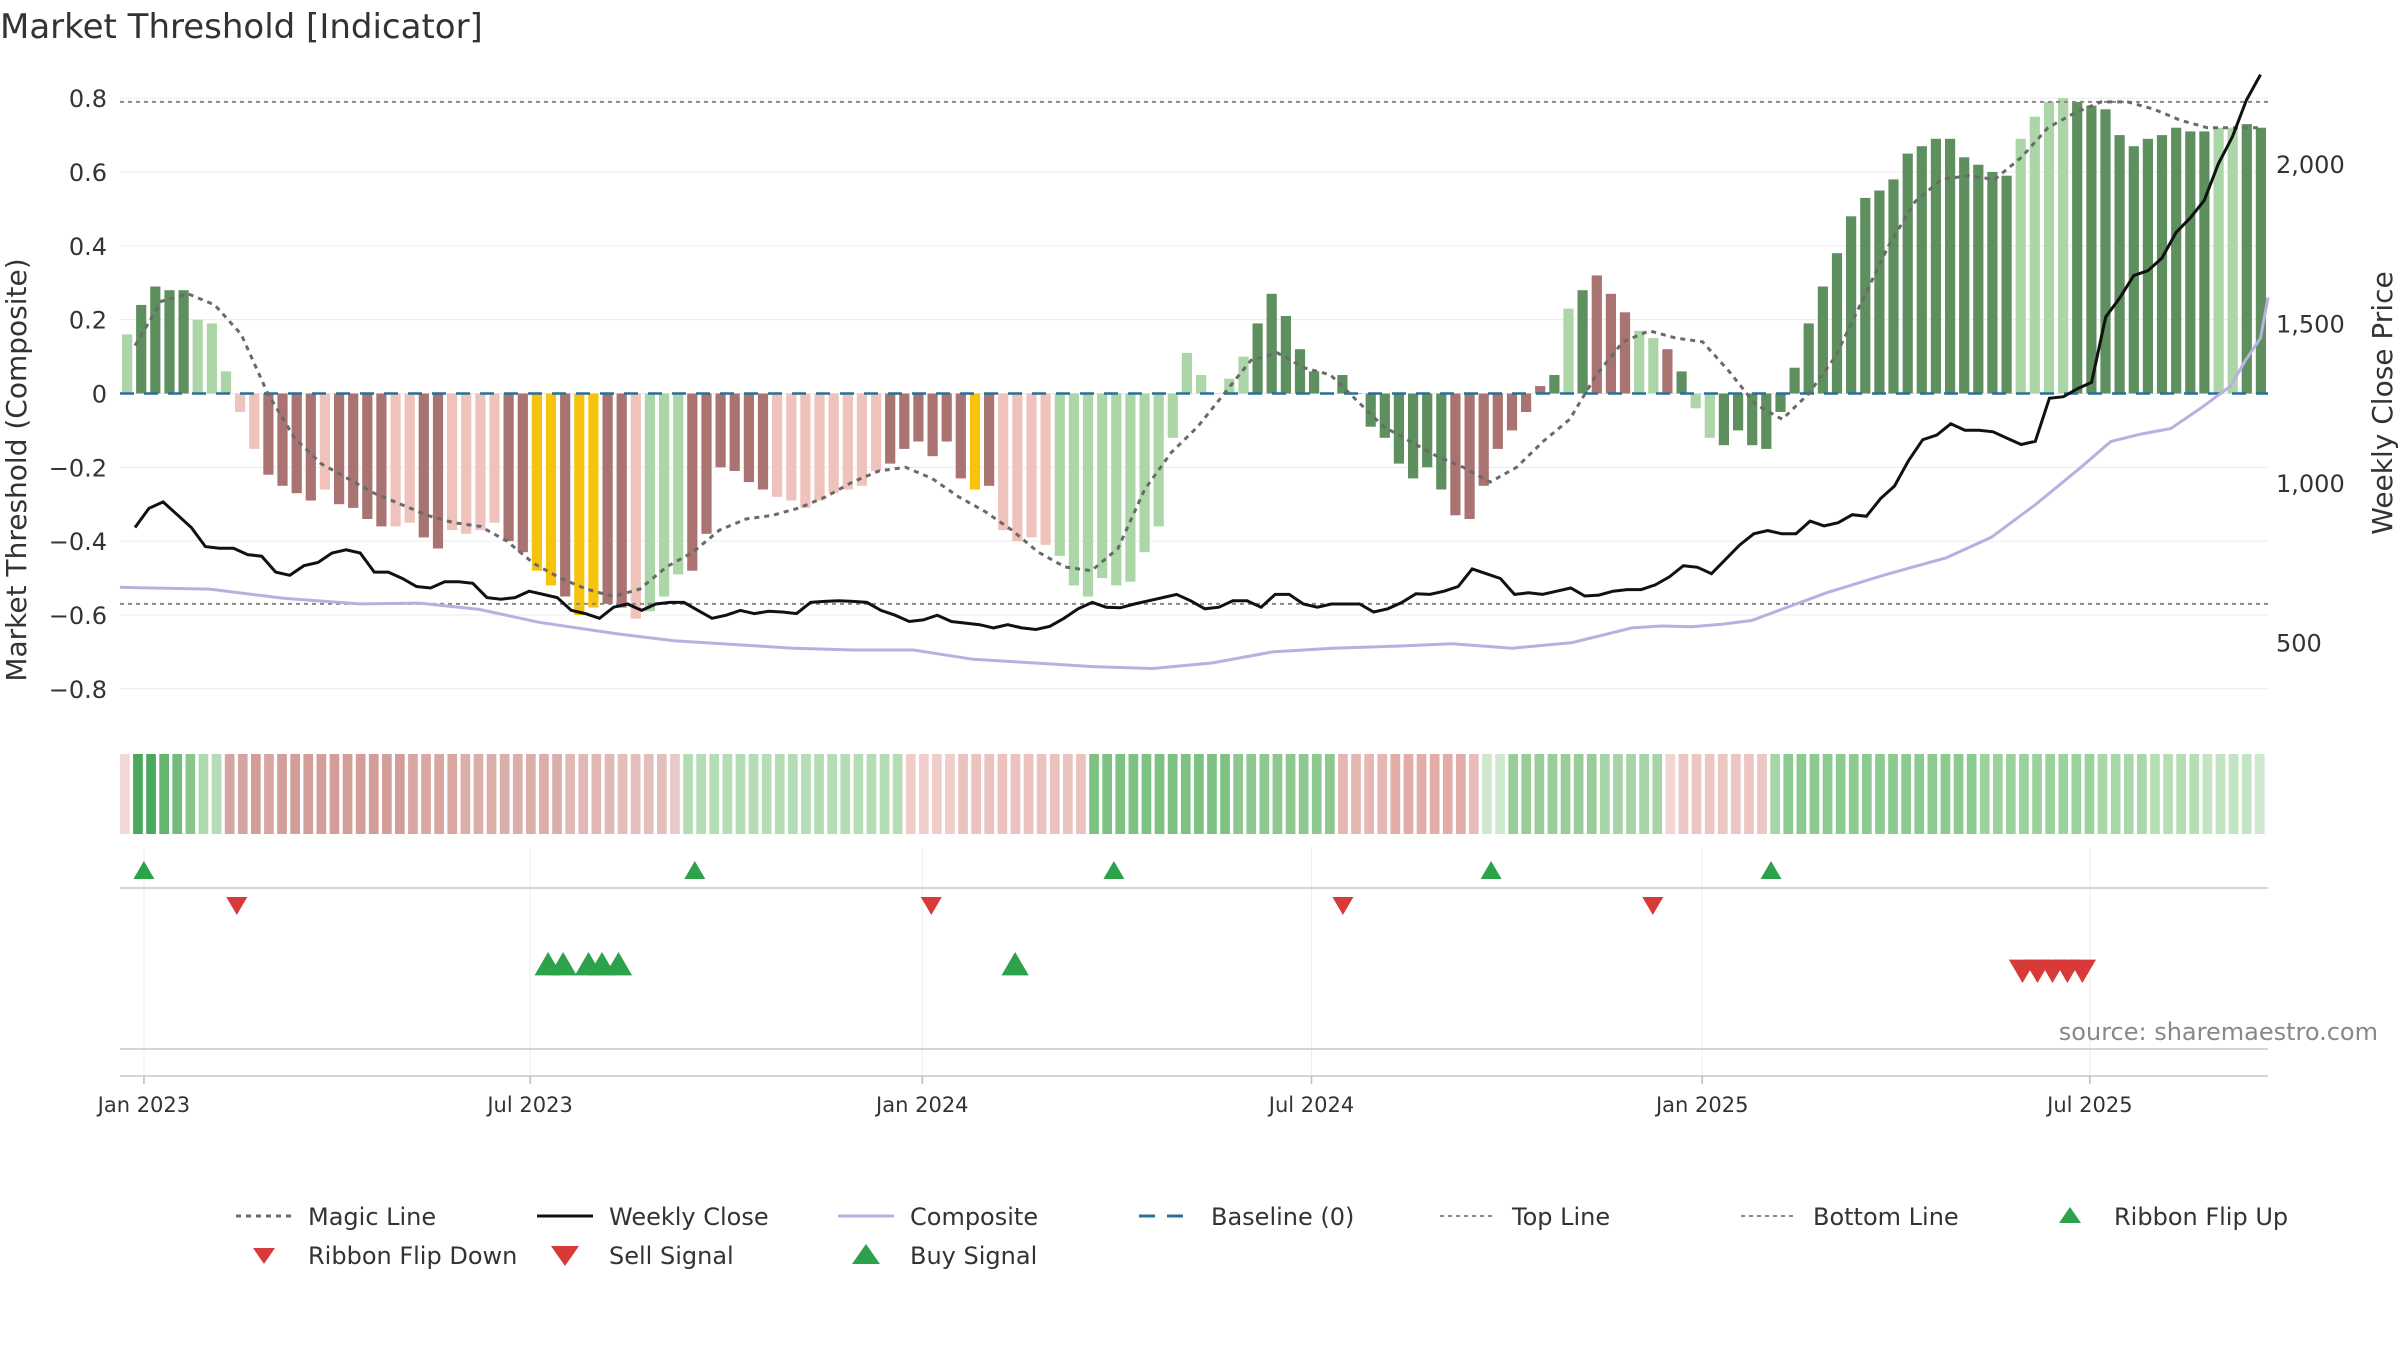 This screenshot has height=1350, width=2400. Describe the element at coordinates (944, 1256) in the screenshot. I see `legend-item: Buy Signal` at that location.